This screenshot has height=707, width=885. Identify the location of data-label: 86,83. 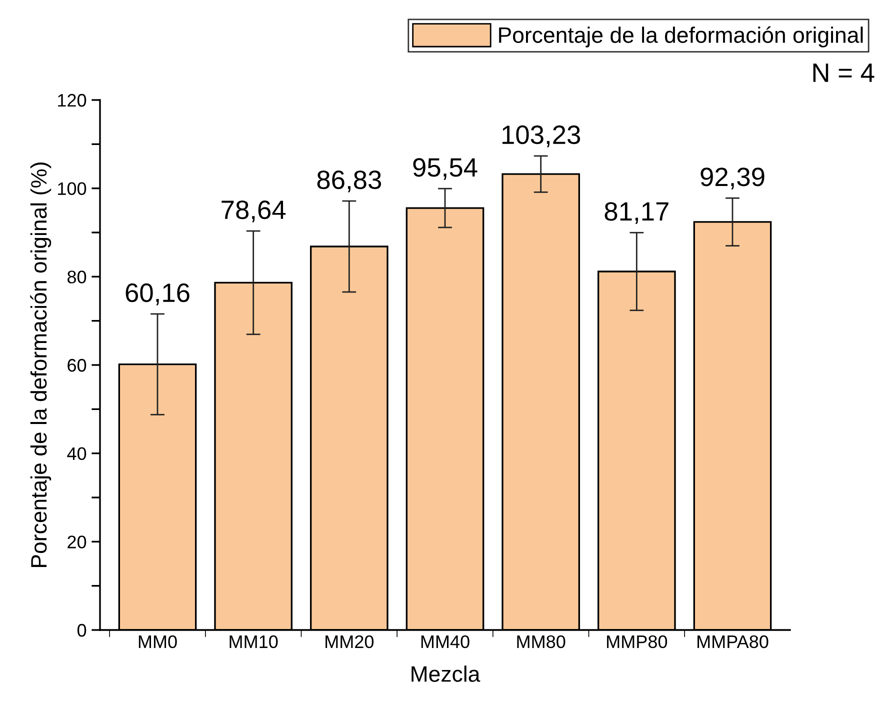
(349, 181).